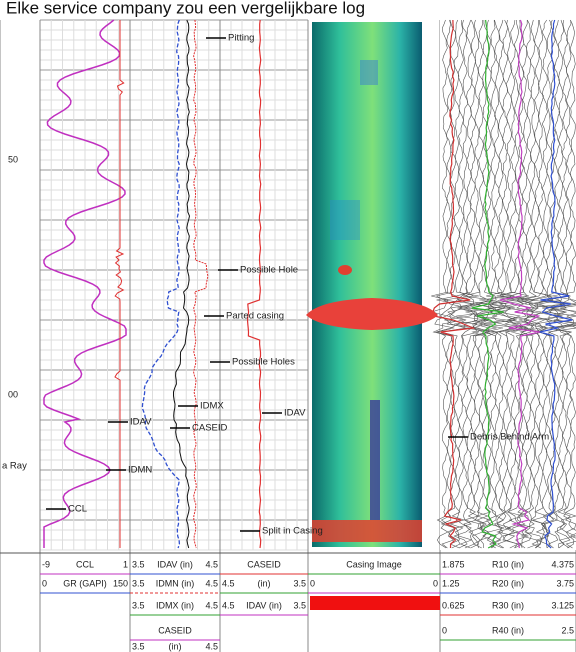  Describe the element at coordinates (161, 284) in the screenshot. I see `idmn-curve` at that location.